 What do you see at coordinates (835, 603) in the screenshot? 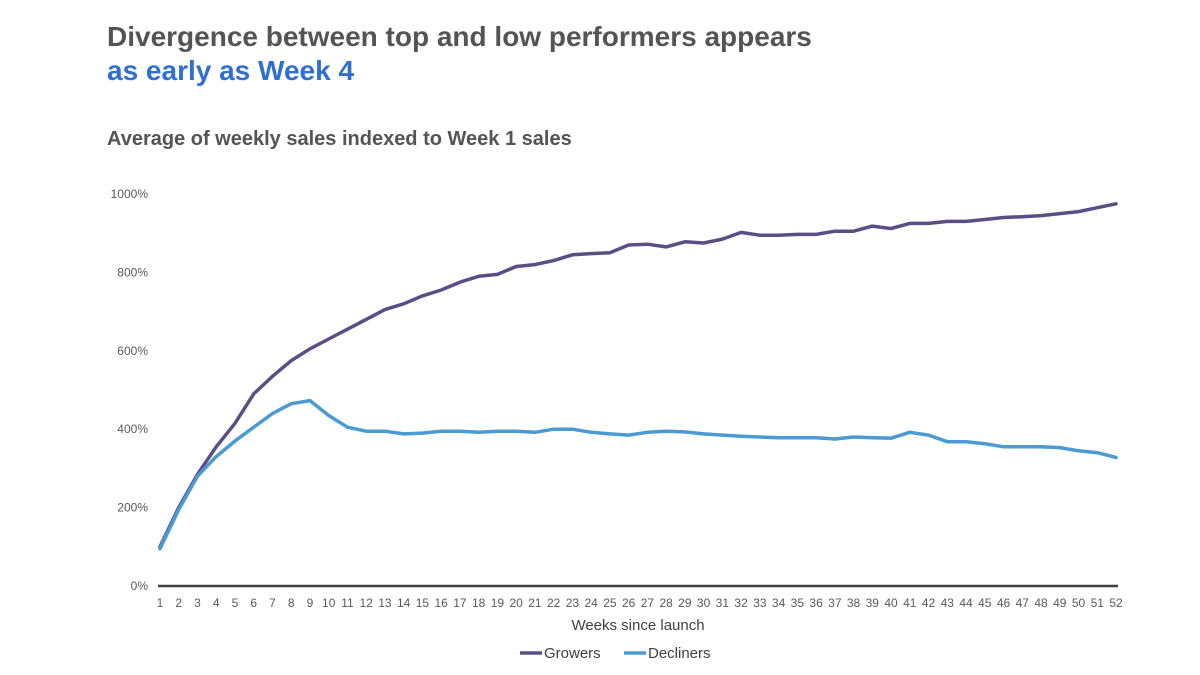
I see `x-tick-label: 37` at bounding box center [835, 603].